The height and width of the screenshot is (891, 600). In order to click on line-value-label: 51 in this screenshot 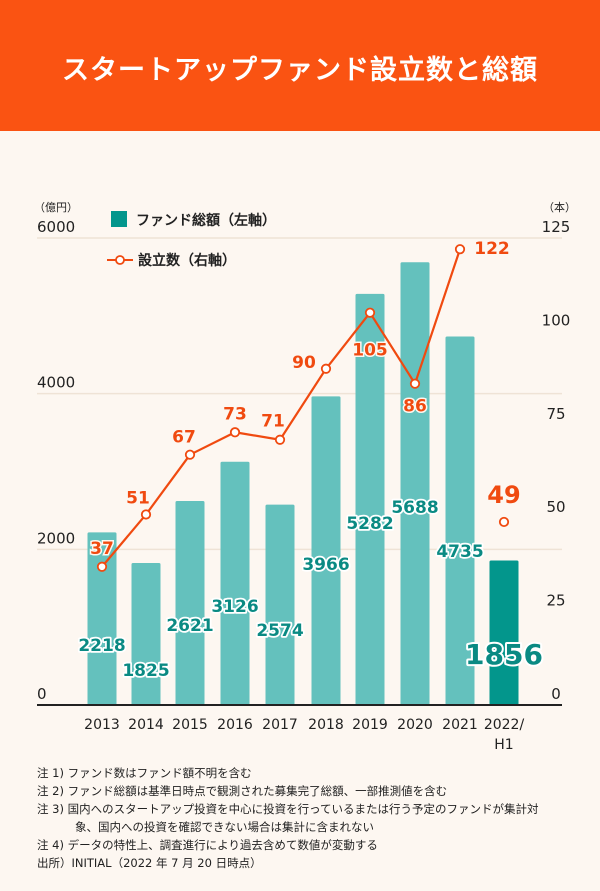, I will do `click(138, 498)`.